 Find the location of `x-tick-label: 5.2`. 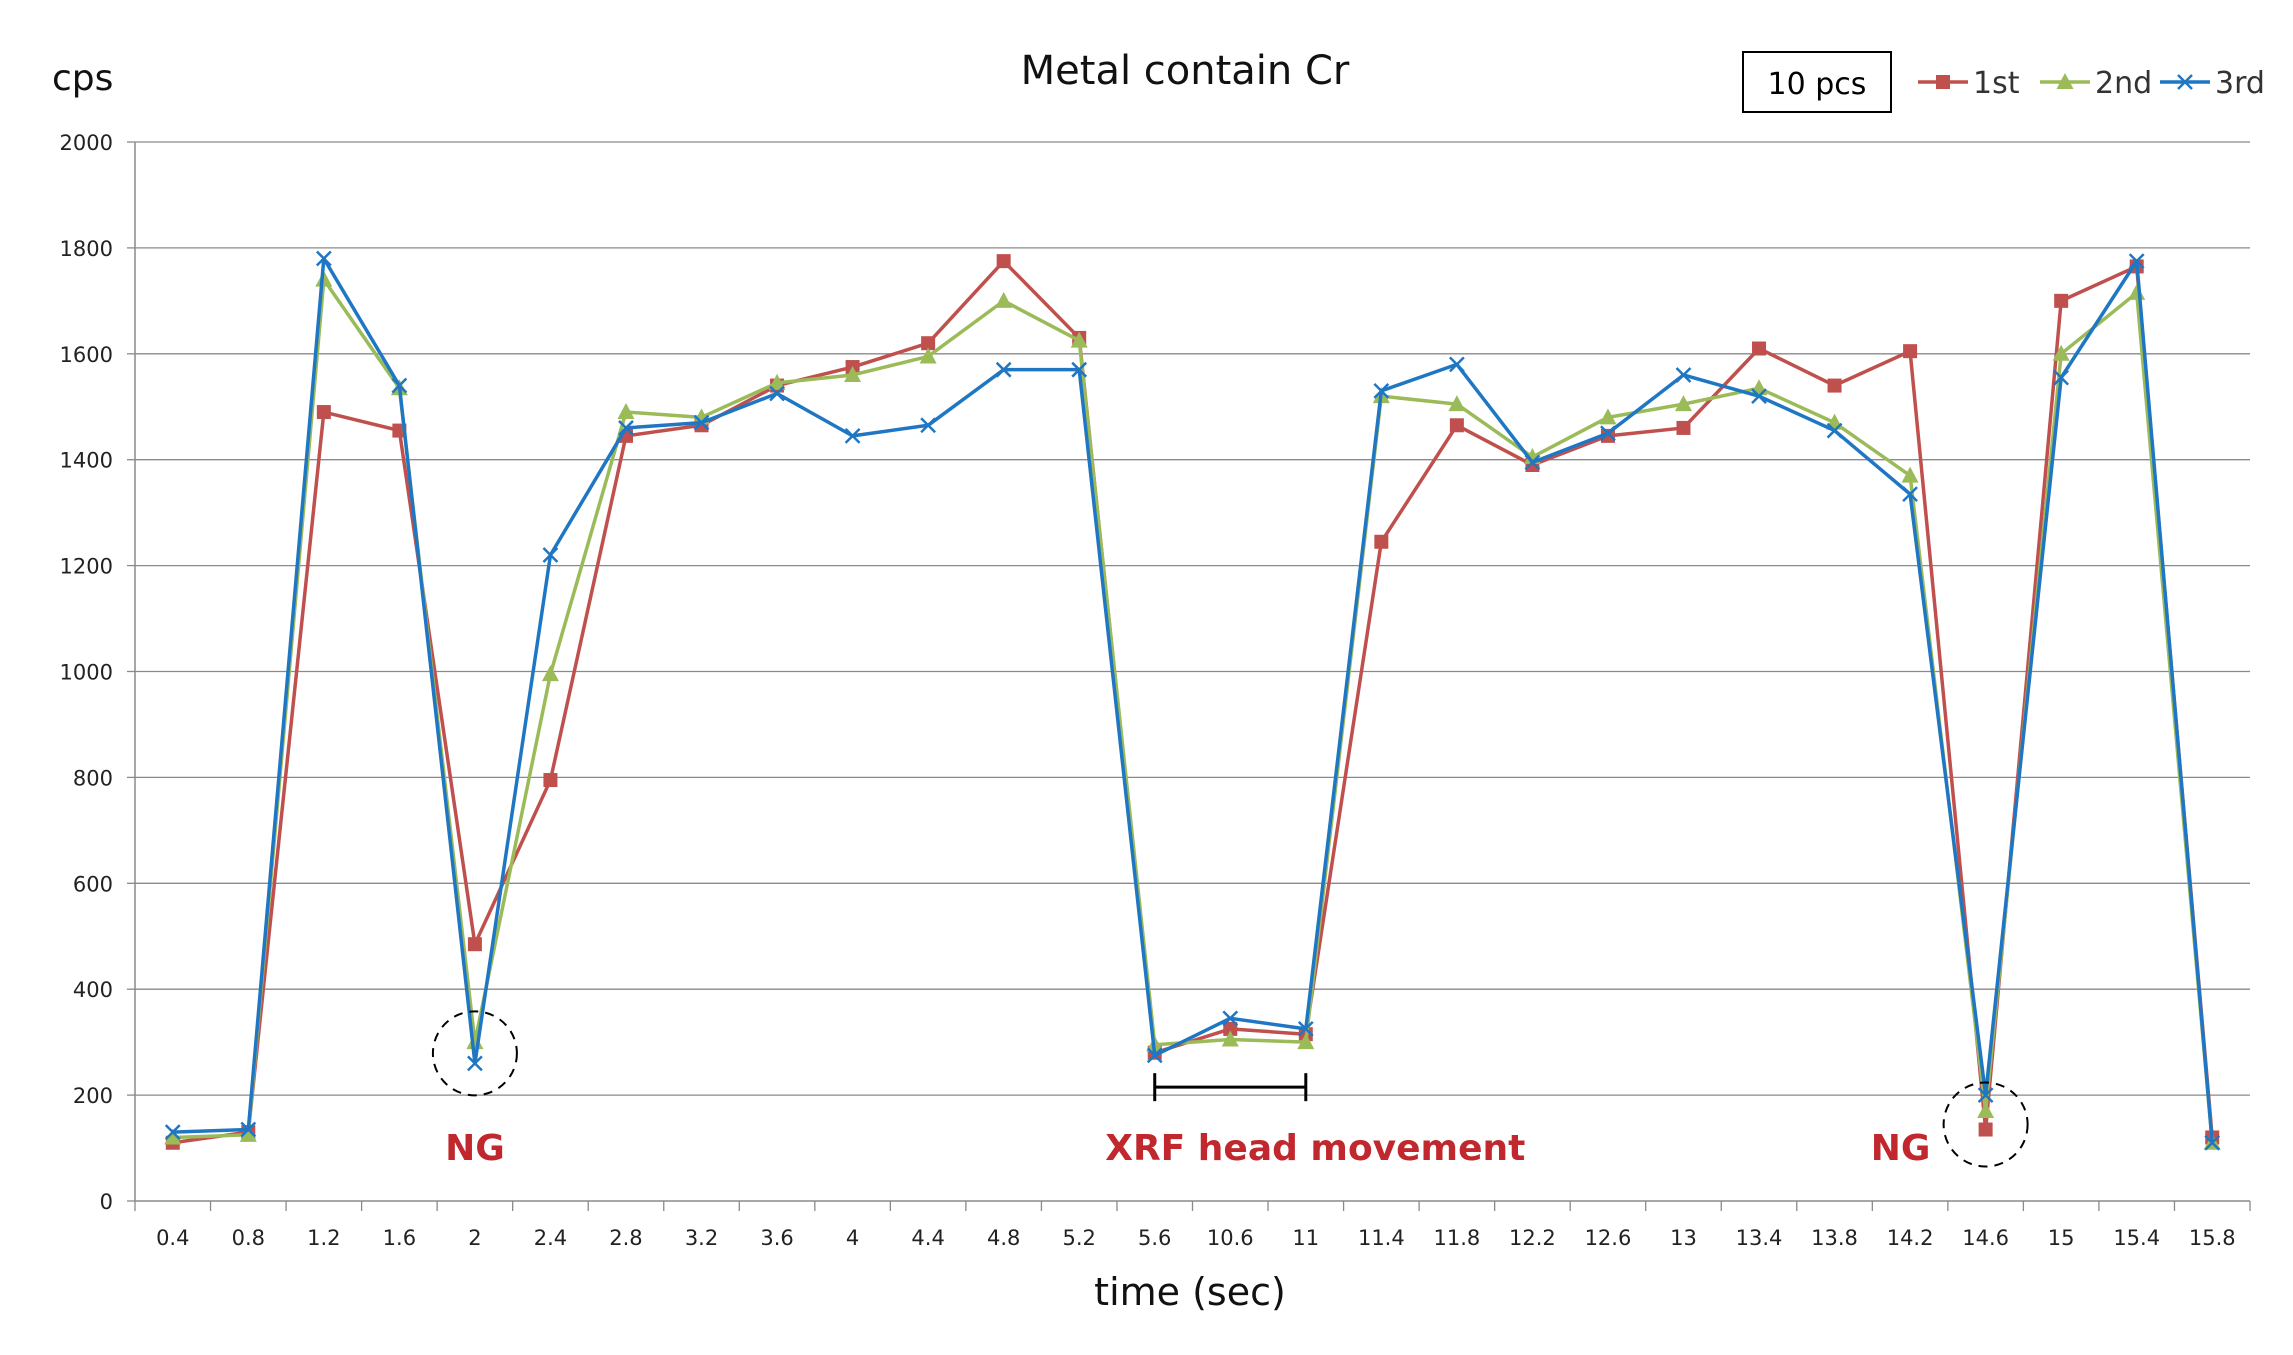

x-tick-label: 5.2 is located at coordinates (1078, 1238).